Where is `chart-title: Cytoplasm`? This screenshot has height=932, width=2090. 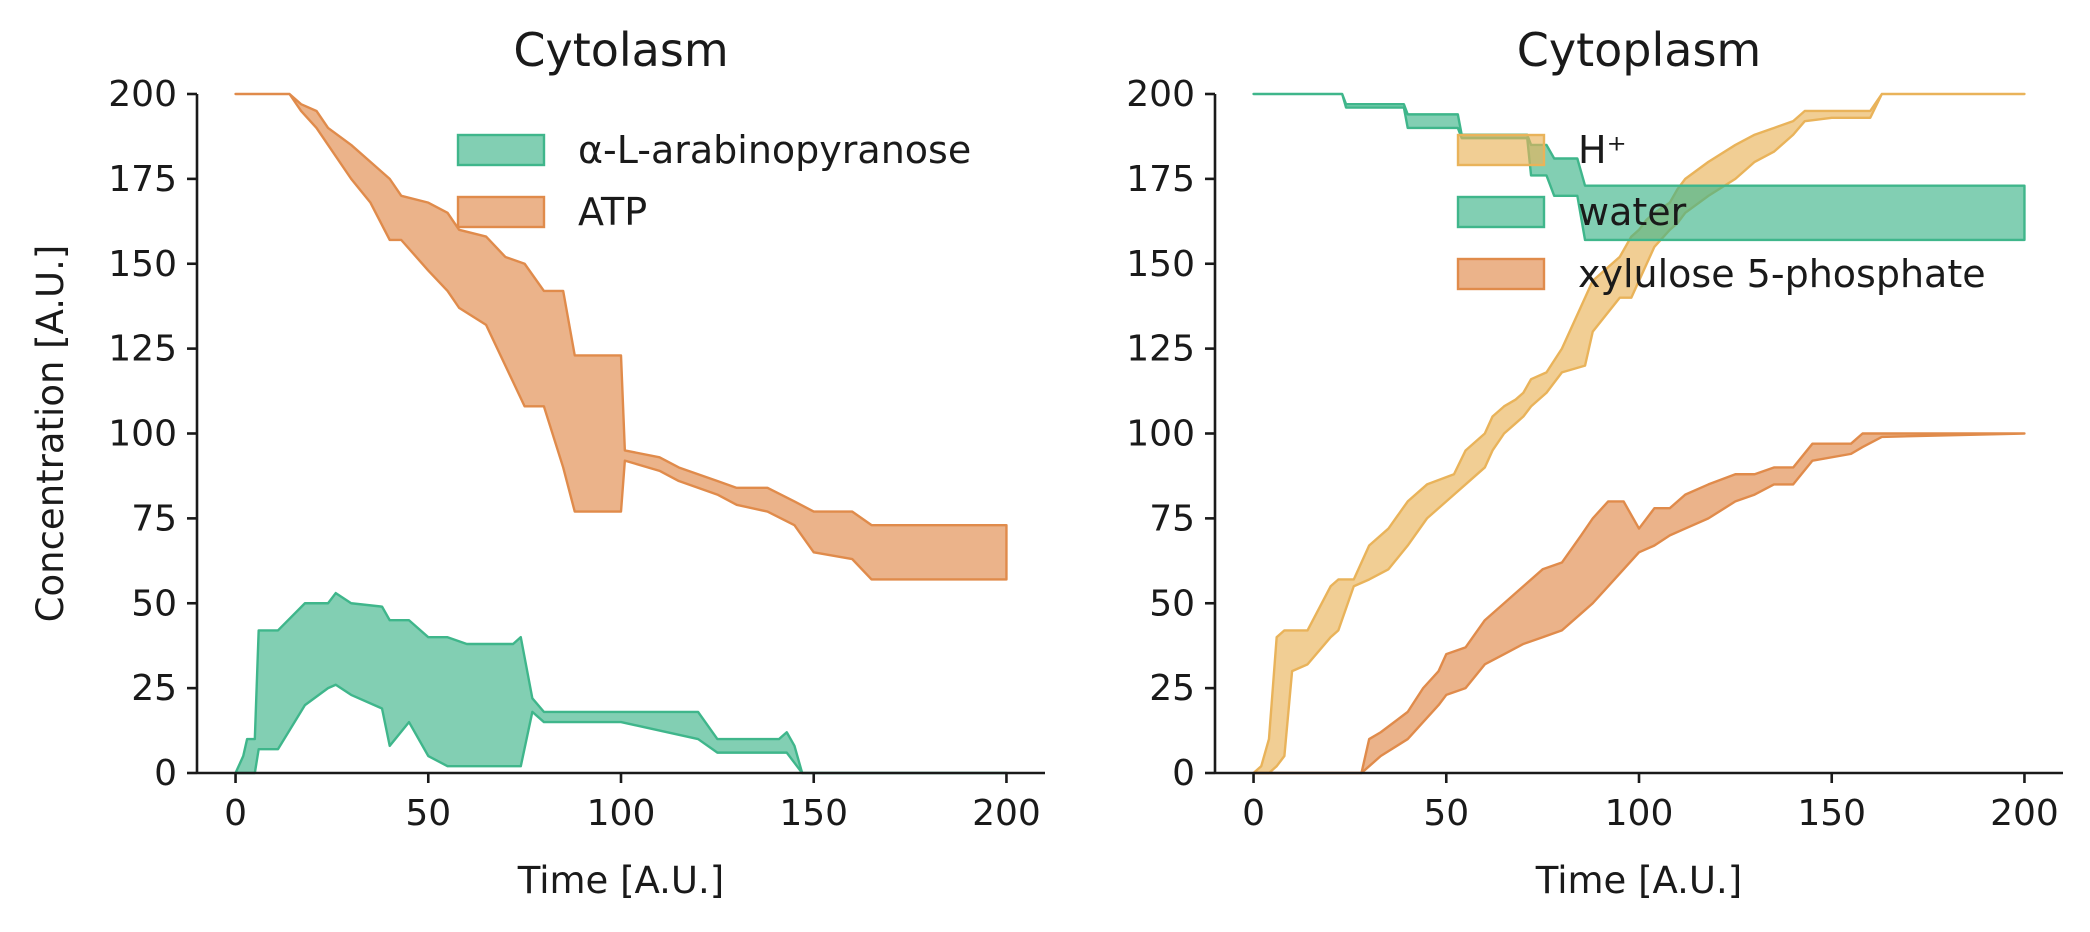 chart-title: Cytoplasm is located at coordinates (1639, 50).